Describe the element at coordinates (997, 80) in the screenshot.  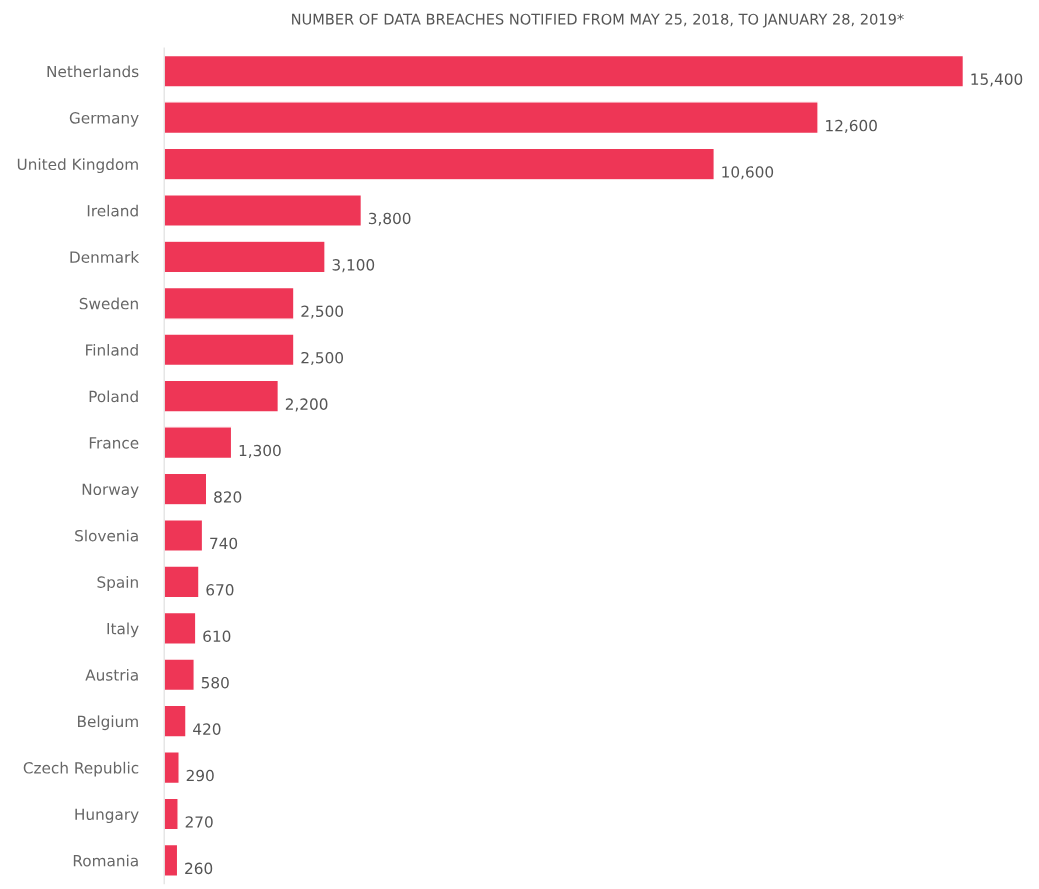
I see `data-label: 15,400` at that location.